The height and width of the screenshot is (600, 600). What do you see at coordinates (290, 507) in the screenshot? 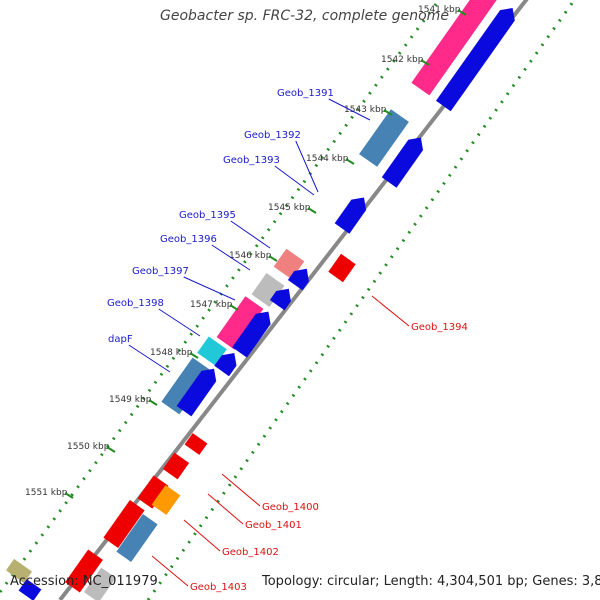
I see `gene-label-geob-1400: Geob_1400` at bounding box center [290, 507].